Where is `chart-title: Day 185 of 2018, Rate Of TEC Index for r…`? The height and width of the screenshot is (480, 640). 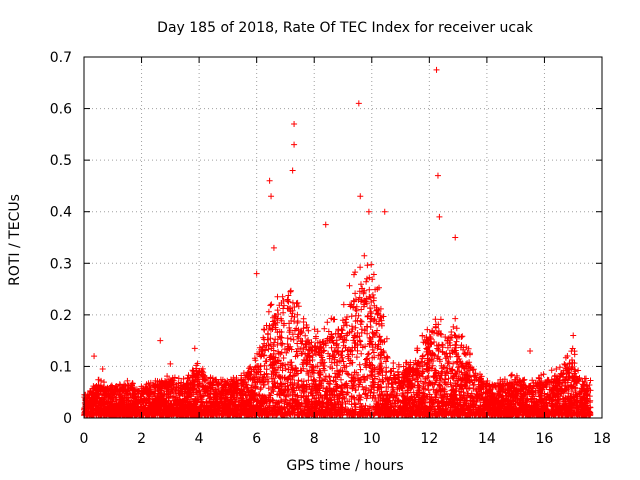
chart-title: Day 185 of 2018, Rate Of TEC Index for r… is located at coordinates (345, 28).